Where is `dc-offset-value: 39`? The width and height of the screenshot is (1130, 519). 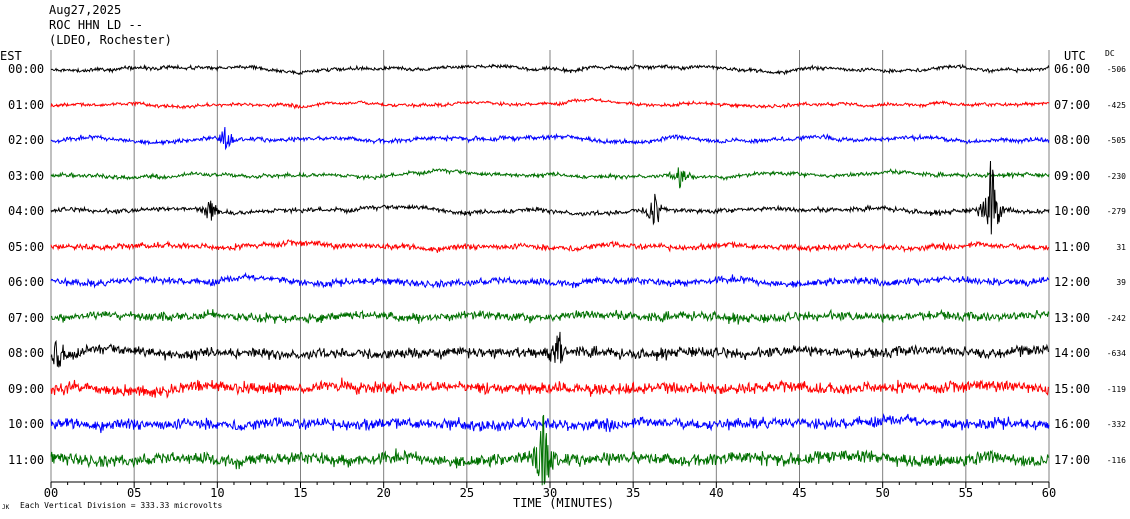
dc-offset-value: 39 is located at coordinates (1121, 282).